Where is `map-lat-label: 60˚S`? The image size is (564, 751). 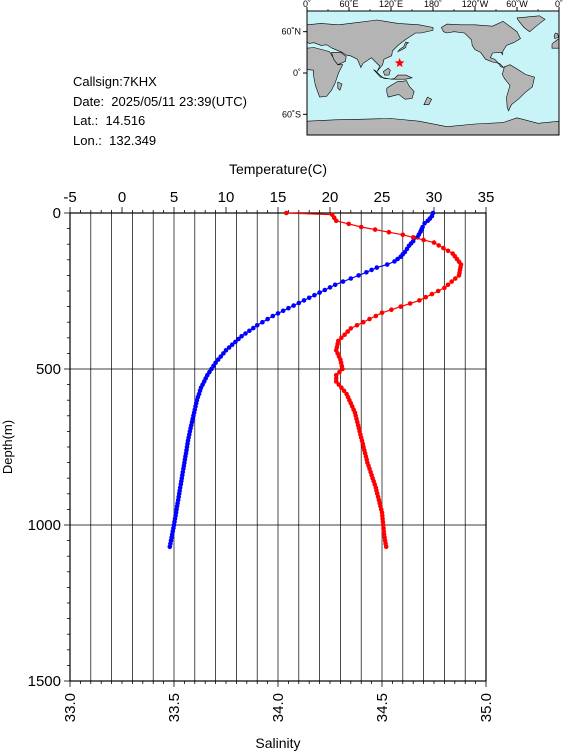 map-lat-label: 60˚S is located at coordinates (291, 114).